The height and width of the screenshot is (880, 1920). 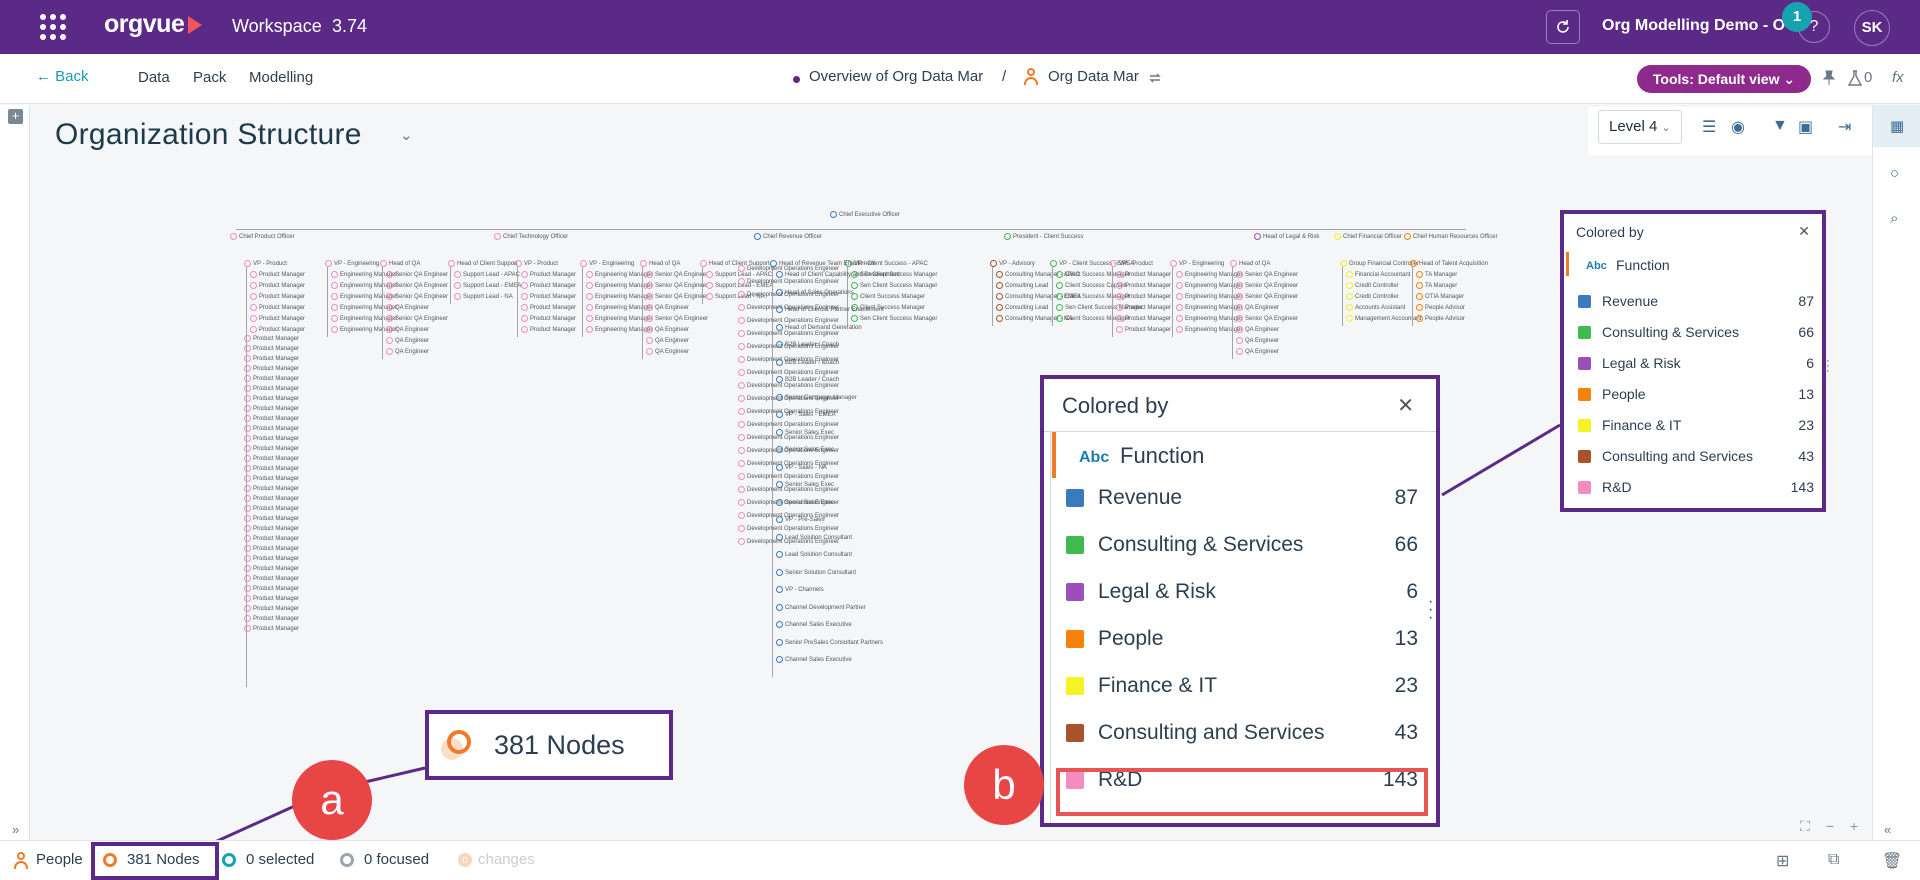 What do you see at coordinates (1699, 25) in the screenshot?
I see `project-name: Org Modelling Demo - OV` at bounding box center [1699, 25].